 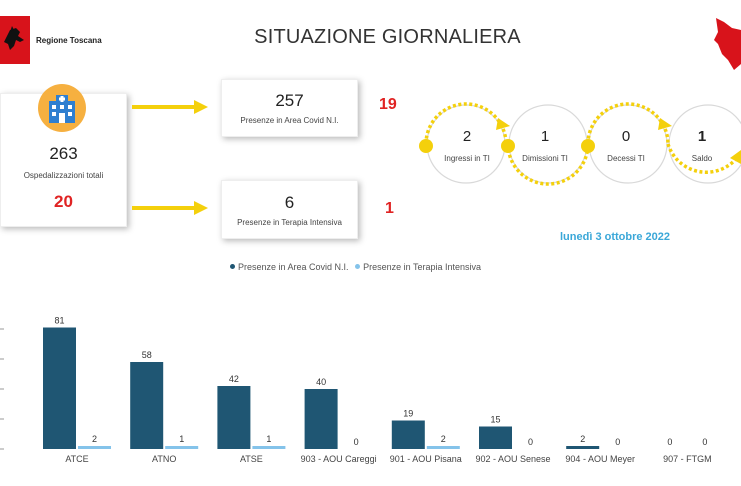 What do you see at coordinates (600, 459) in the screenshot?
I see `x-tick-label-904-aou-meyer: 904 - AOU Meyer` at bounding box center [600, 459].